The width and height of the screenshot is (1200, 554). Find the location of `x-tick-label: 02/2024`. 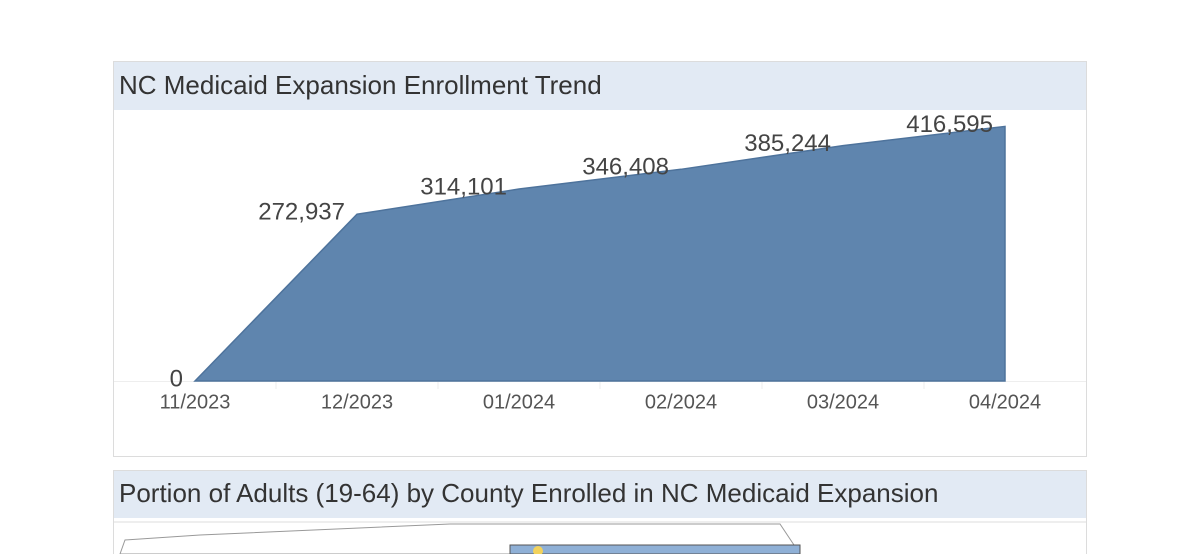

x-tick-label: 02/2024 is located at coordinates (681, 402).